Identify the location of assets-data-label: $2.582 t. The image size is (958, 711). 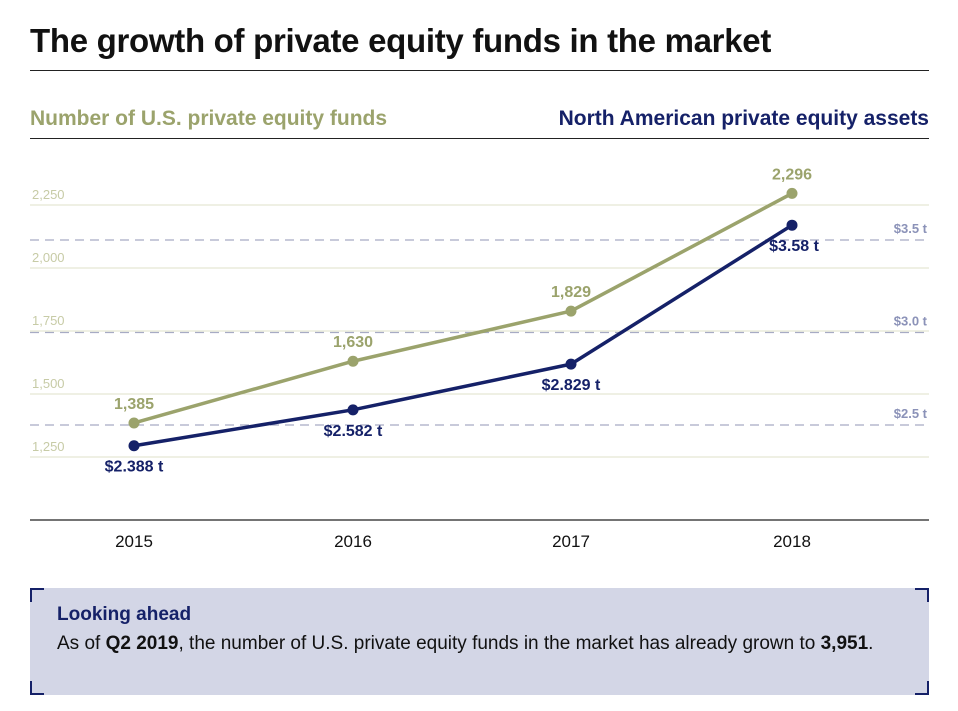
(353, 431).